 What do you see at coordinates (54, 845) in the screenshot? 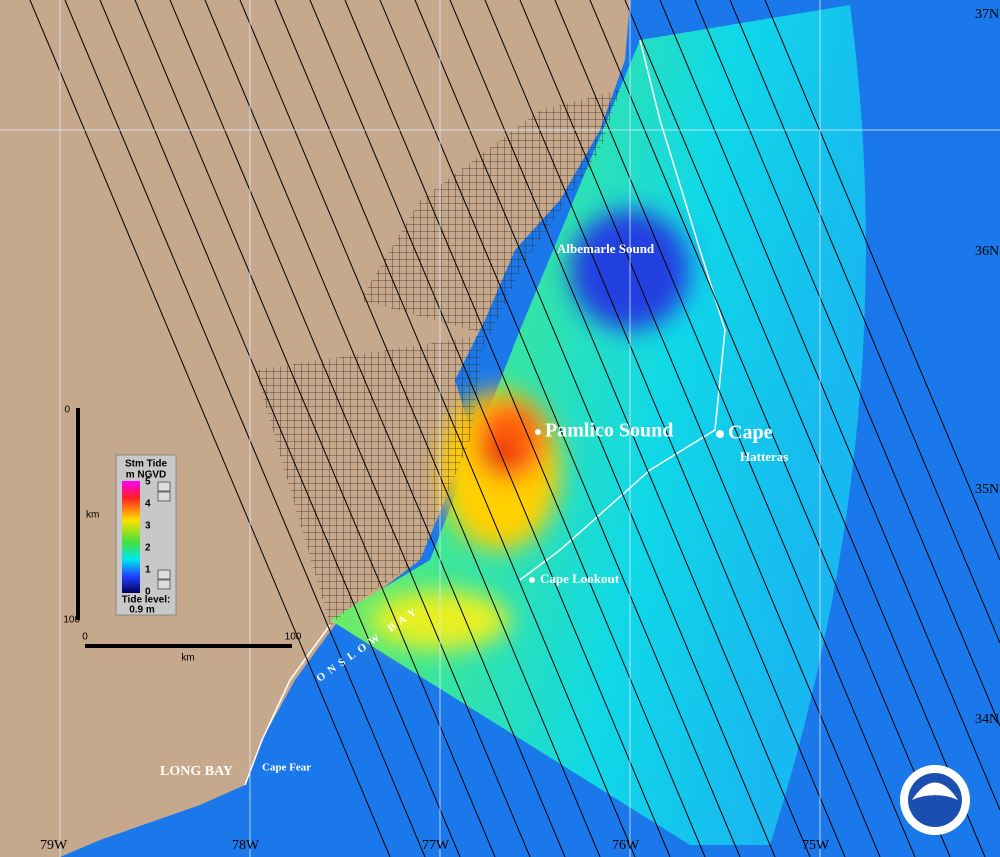
I see `longitude-label: 79W` at bounding box center [54, 845].